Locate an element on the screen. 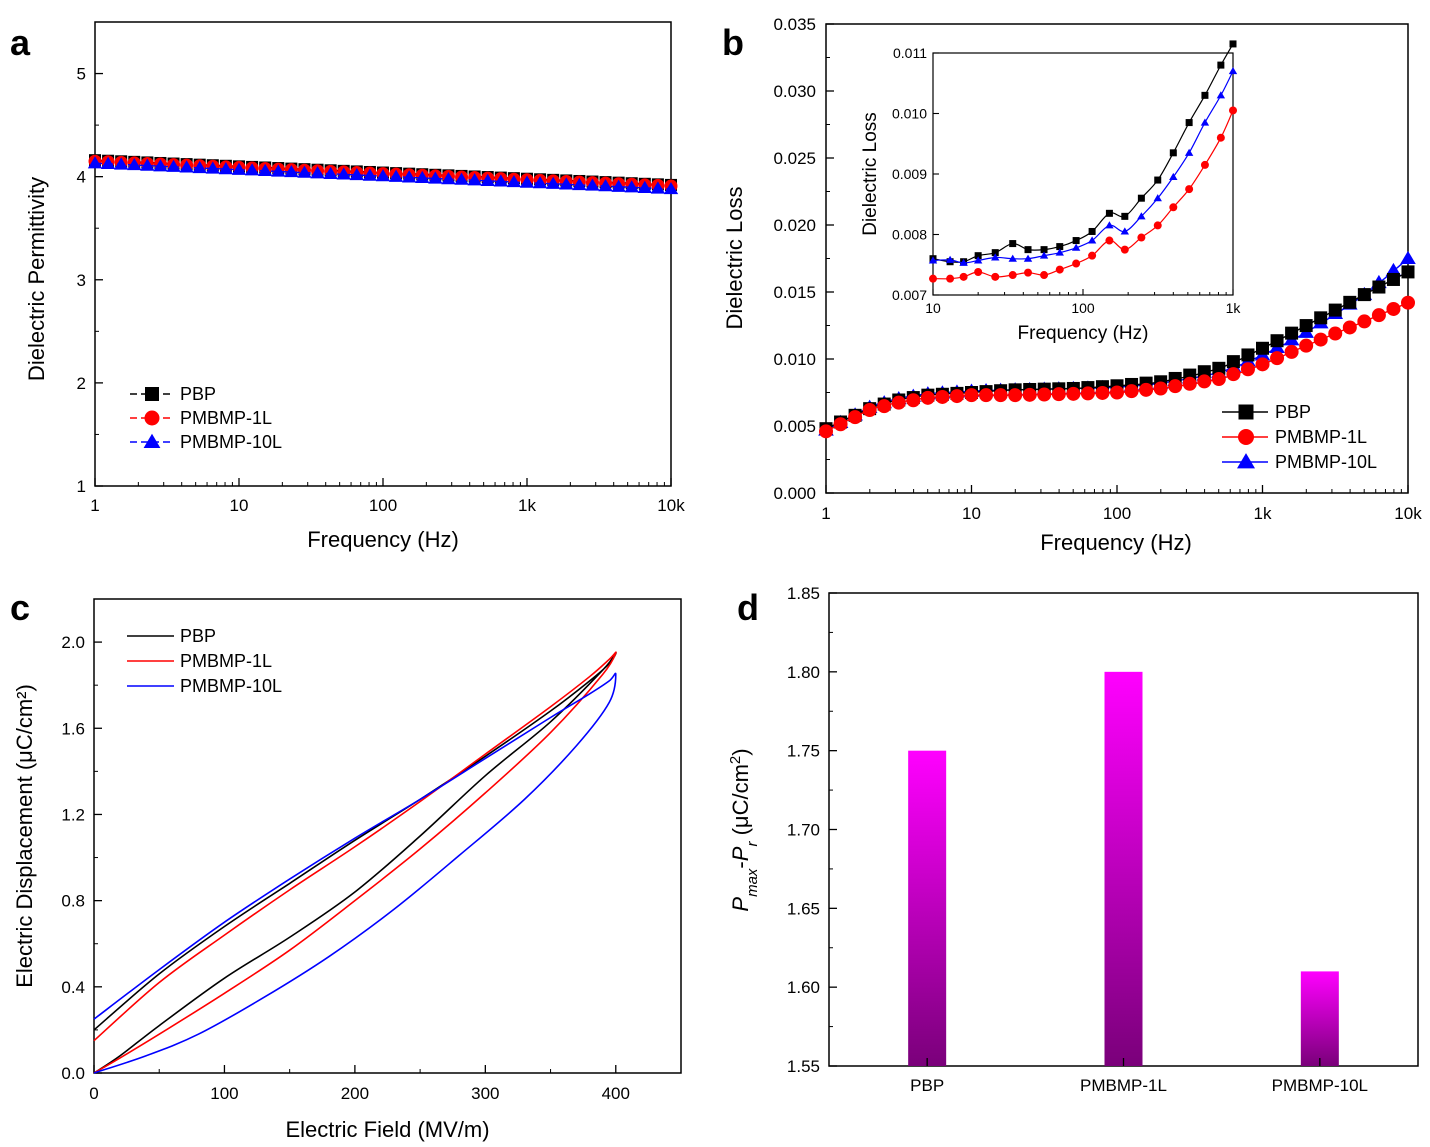 The height and width of the screenshot is (1147, 1430). x-tick-label: PBP is located at coordinates (927, 1085).